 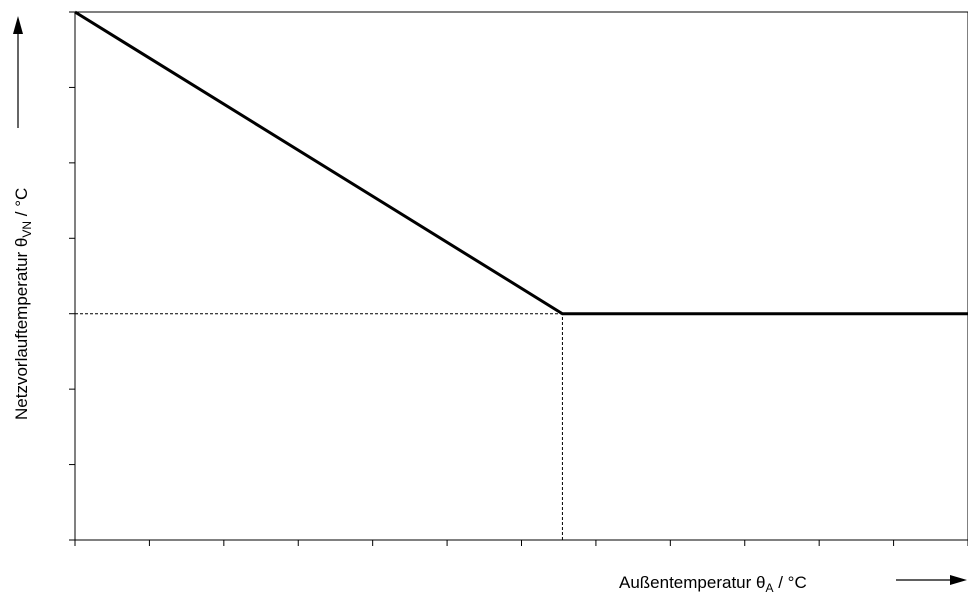 I want to click on y-axis-label: Netzvorlauftemperatur θVN / °C, so click(x=23, y=304).